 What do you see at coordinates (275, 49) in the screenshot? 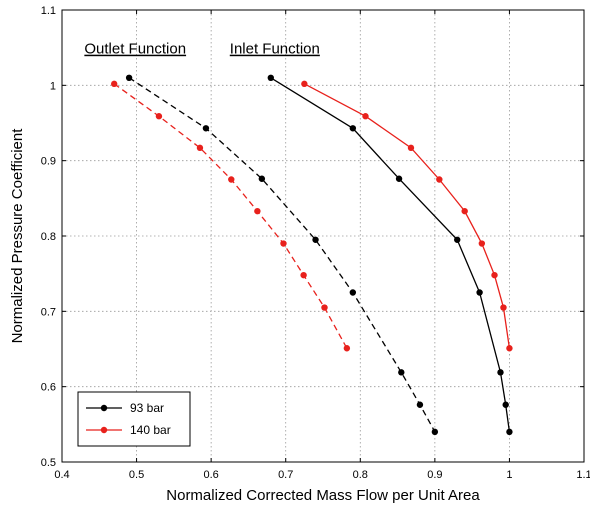
I see `annotation-label: Inlet Function` at bounding box center [275, 49].